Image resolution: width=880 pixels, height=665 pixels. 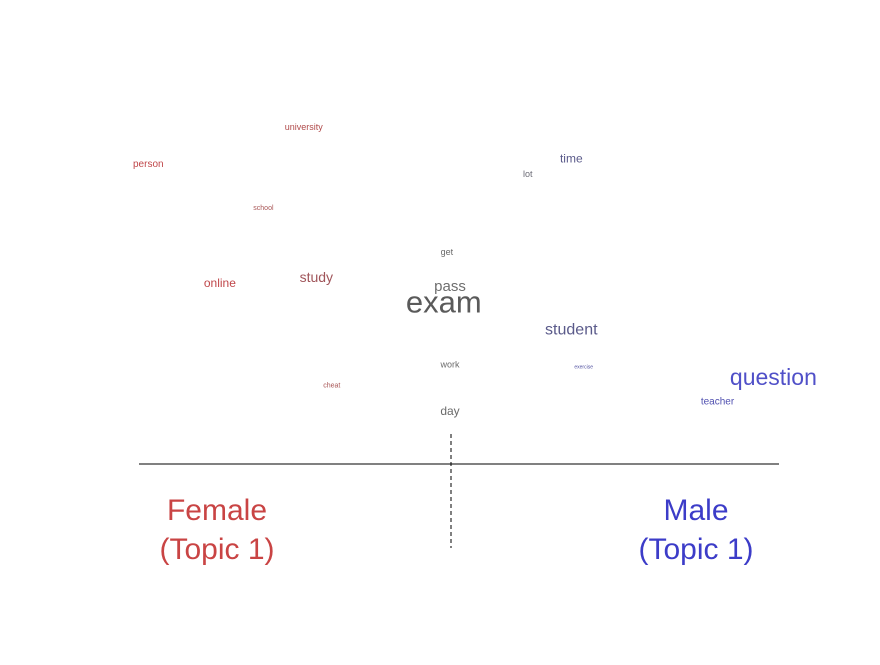 I want to click on word-exercise: exercise, so click(x=583, y=368).